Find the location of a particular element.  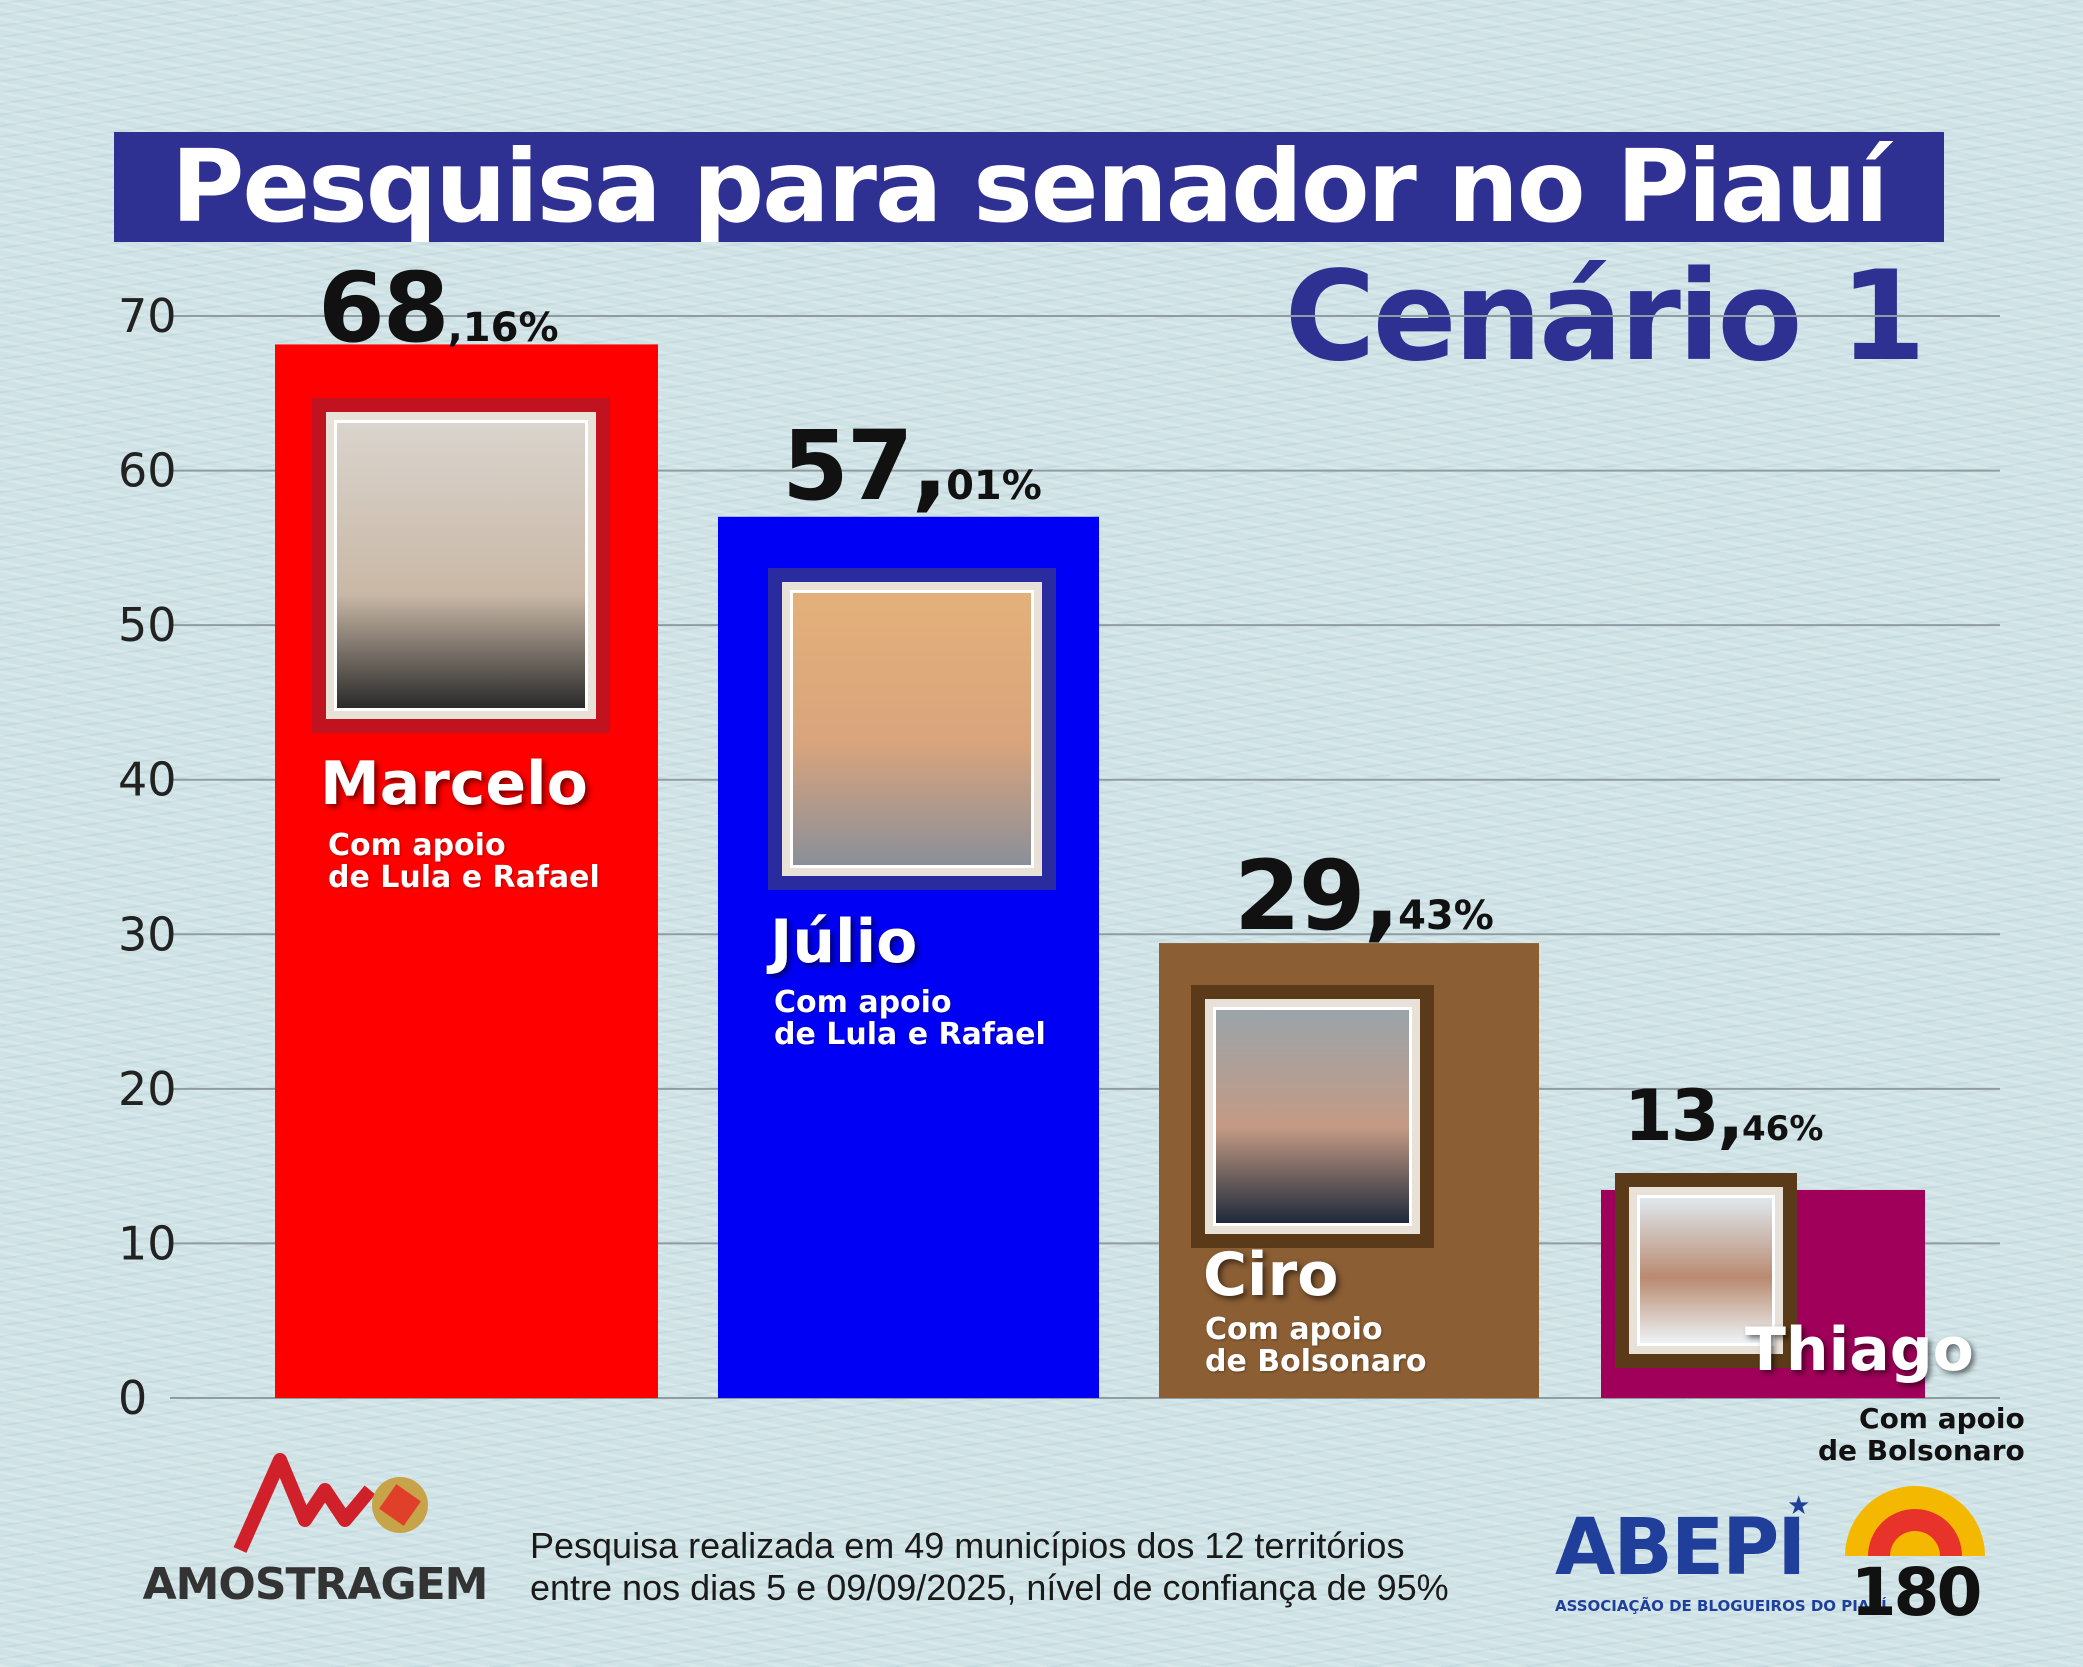

support-label-thiago: Com apoio de Bolsonaro is located at coordinates (1921, 1434).